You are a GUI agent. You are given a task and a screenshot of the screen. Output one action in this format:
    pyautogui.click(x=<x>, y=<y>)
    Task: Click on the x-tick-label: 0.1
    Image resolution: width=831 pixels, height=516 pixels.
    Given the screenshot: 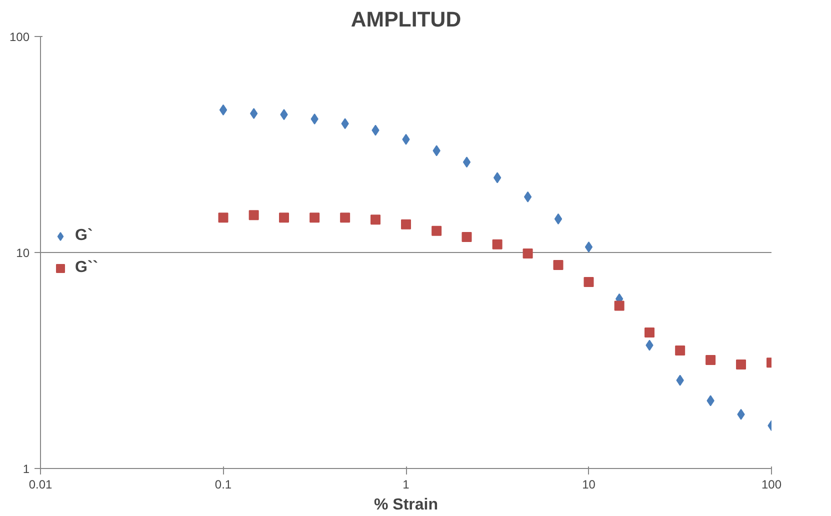 What is the action you would take?
    pyautogui.click(x=223, y=485)
    